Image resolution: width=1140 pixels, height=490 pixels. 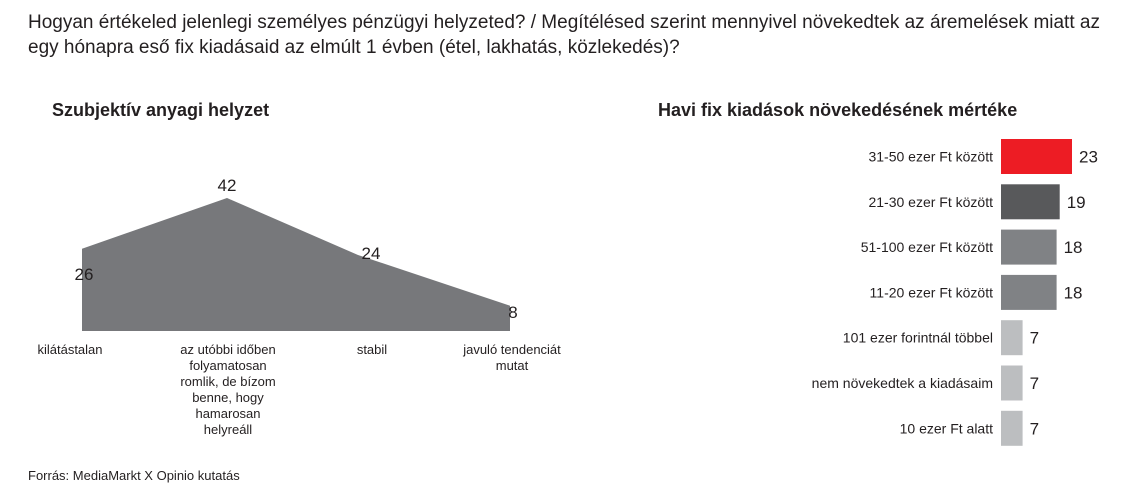 What do you see at coordinates (838, 110) in the screenshot?
I see `bar-chart-title: Havi fix kiadások növekedésének mértéke` at bounding box center [838, 110].